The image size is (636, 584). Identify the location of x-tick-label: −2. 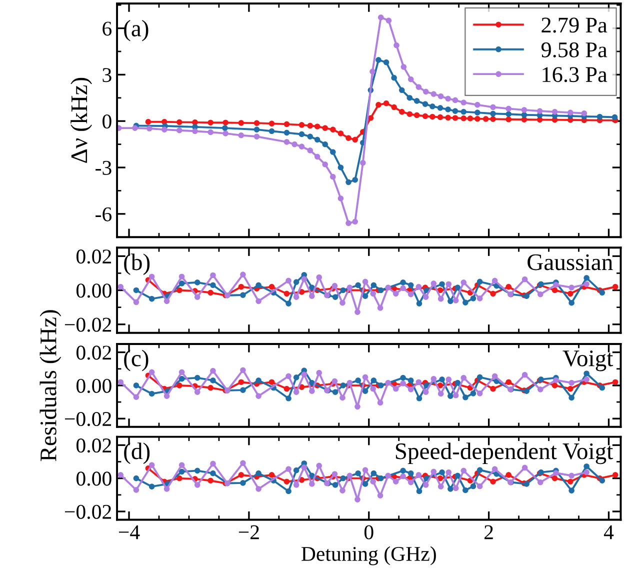
(248, 532).